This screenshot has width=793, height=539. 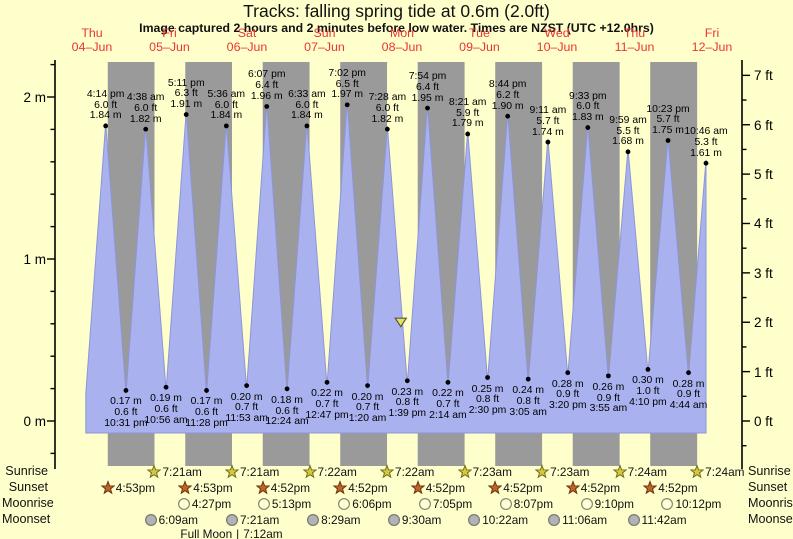 I want to click on full-moon-time: 7:12am, so click(x=263, y=533).